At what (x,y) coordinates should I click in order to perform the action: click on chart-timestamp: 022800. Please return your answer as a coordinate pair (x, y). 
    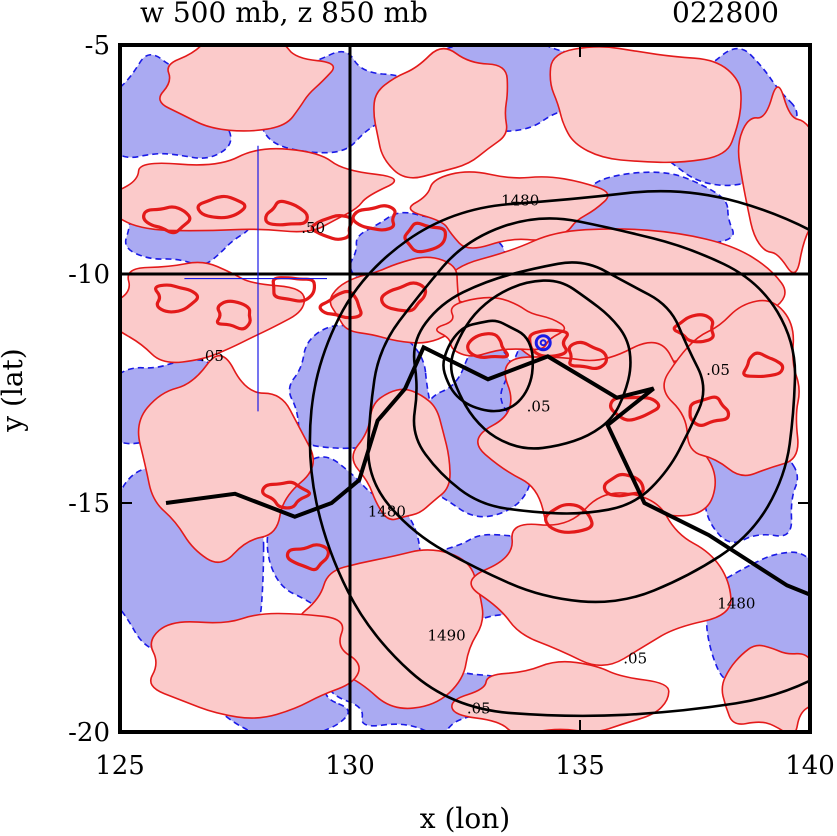
    Looking at the image, I should click on (725, 14).